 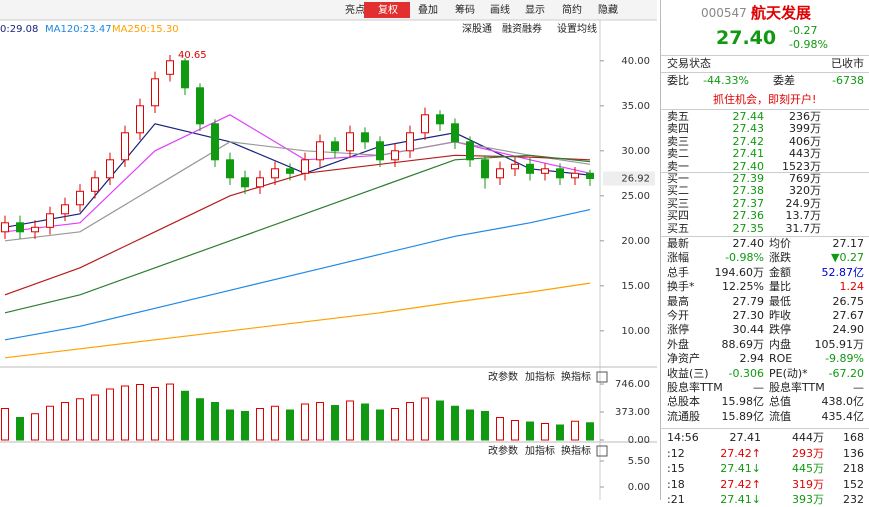 I want to click on toolbar-button: 简约, so click(x=572, y=9).